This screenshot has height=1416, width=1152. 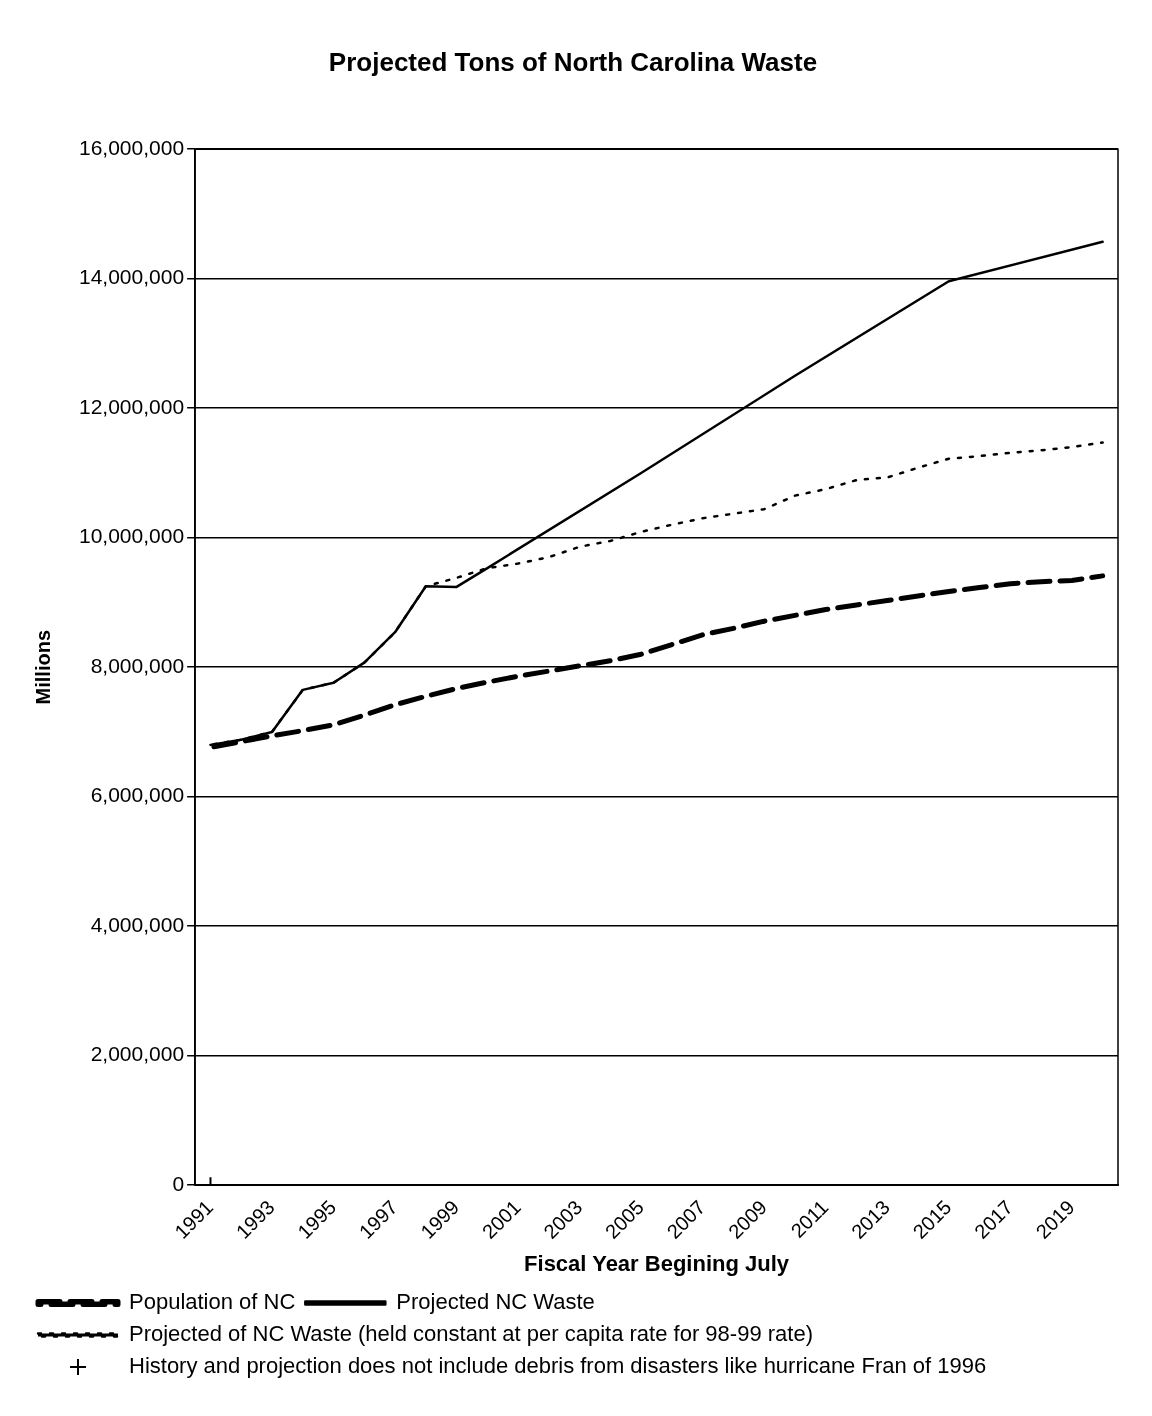 What do you see at coordinates (137, 1054) in the screenshot?
I see `y-tick-label: 2,000,000` at bounding box center [137, 1054].